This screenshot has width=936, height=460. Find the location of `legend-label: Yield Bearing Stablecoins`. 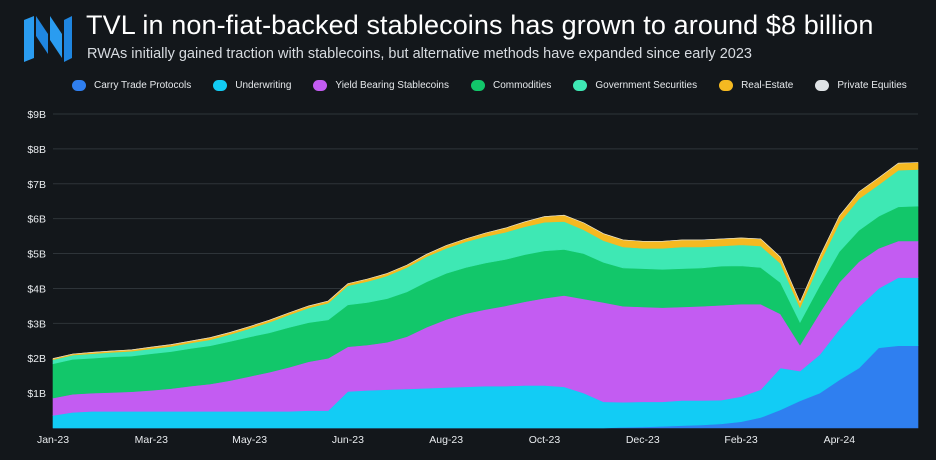

legend-label: Yield Bearing Stablecoins is located at coordinates (392, 85).